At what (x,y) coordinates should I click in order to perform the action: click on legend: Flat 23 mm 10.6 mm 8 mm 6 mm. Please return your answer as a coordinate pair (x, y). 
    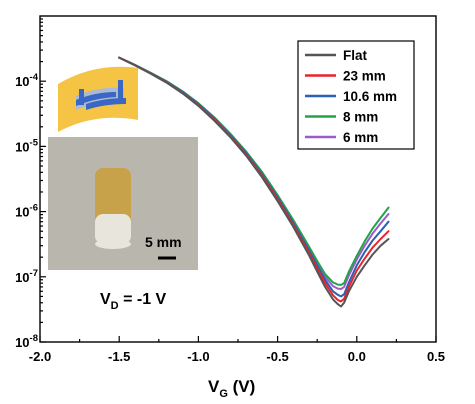
    Looking at the image, I should click on (356, 95).